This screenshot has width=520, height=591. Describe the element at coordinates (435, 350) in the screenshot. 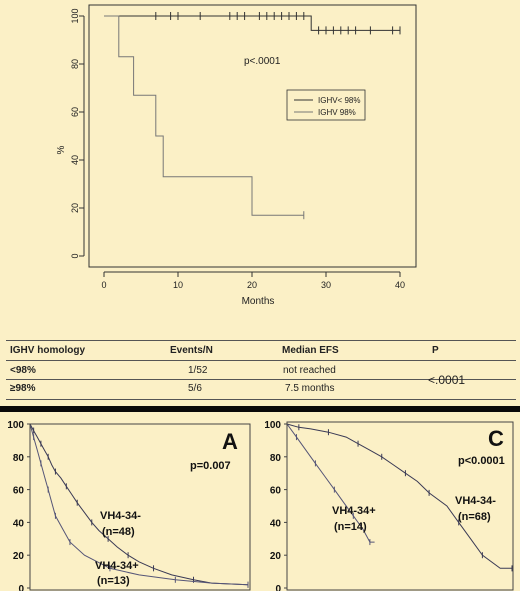

I see `col-header-p: P` at that location.